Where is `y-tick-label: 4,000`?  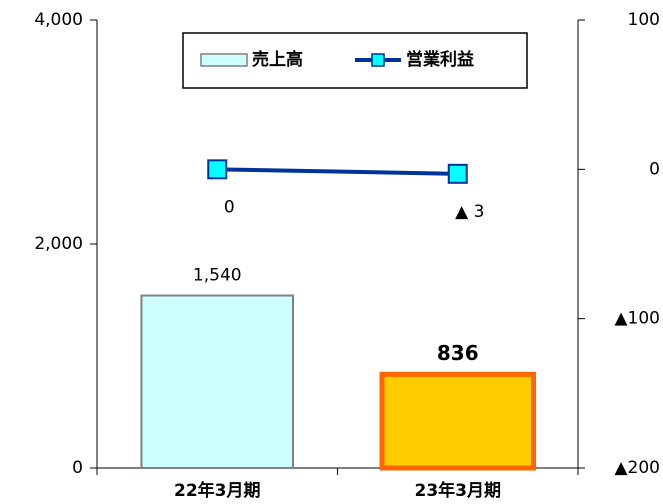 y-tick-label: 4,000 is located at coordinates (58, 20).